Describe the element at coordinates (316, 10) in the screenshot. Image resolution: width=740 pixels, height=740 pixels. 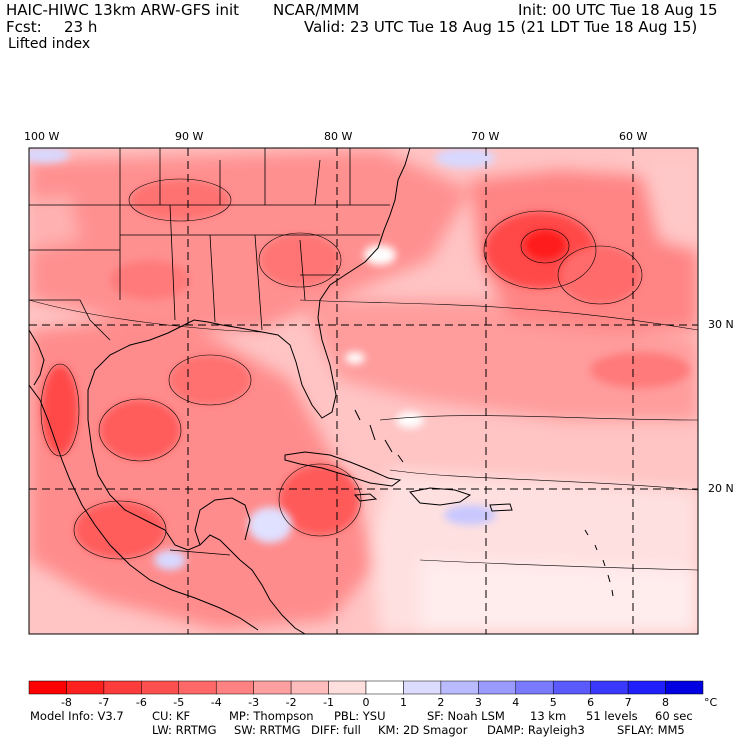
I see `organization-label: NCAR/MMM` at that location.